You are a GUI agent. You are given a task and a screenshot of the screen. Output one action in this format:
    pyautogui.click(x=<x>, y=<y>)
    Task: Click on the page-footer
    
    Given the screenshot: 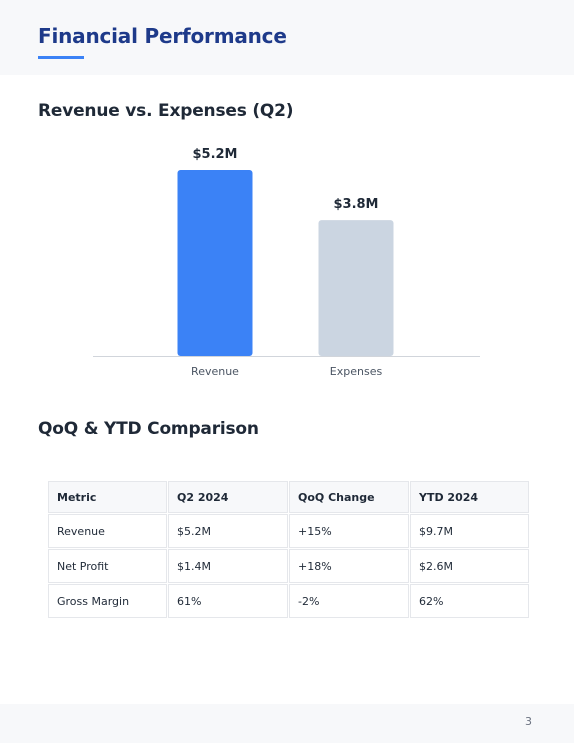 What is the action you would take?
    pyautogui.click(x=287, y=723)
    